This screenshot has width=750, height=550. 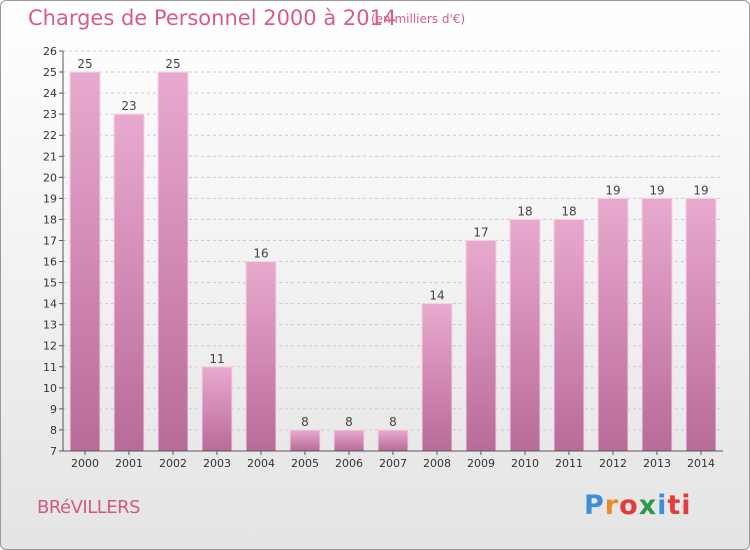 What do you see at coordinates (50, 219) in the screenshot?
I see `y-tick-label: 18` at bounding box center [50, 219].